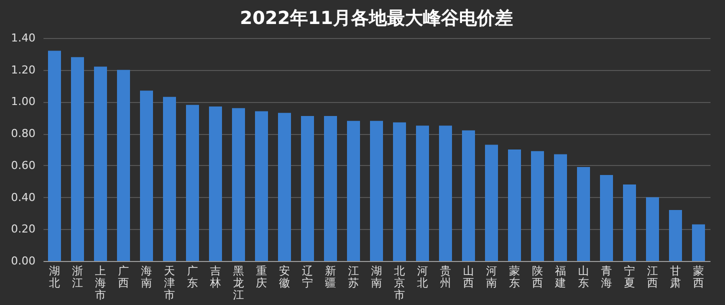  What do you see at coordinates (445, 277) in the screenshot?
I see `x-tick-label: 贵州` at bounding box center [445, 277].